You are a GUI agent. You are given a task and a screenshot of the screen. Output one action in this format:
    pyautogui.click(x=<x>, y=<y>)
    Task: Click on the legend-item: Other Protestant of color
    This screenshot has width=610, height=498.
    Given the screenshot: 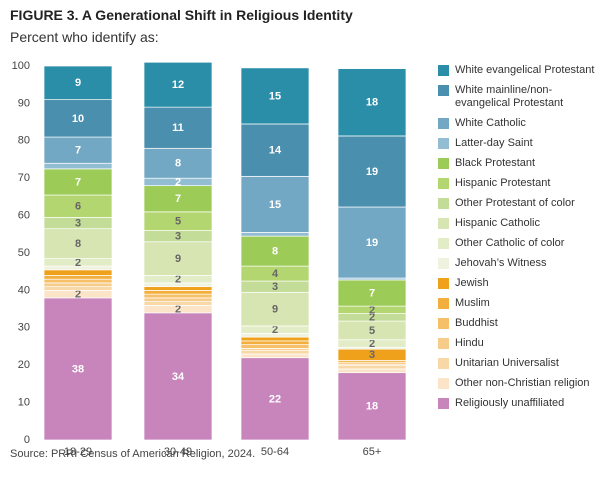 What is the action you would take?
    pyautogui.click(x=522, y=203)
    